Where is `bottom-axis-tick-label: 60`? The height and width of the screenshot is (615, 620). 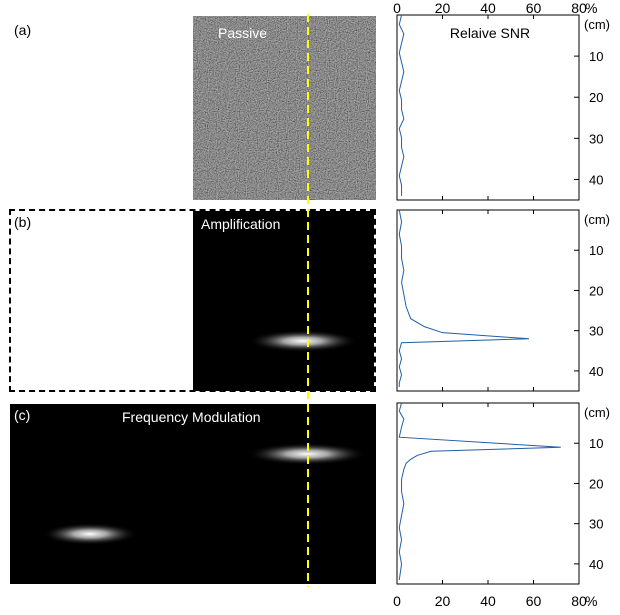
bottom-axis-tick-label: 60 is located at coordinates (534, 601).